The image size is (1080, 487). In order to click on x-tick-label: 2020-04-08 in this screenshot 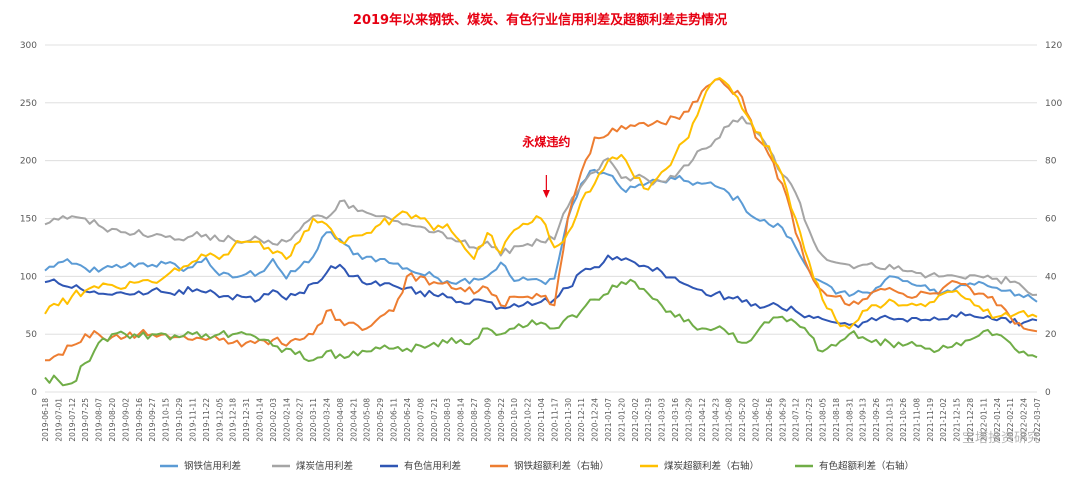, I will do `click(340, 420)`.